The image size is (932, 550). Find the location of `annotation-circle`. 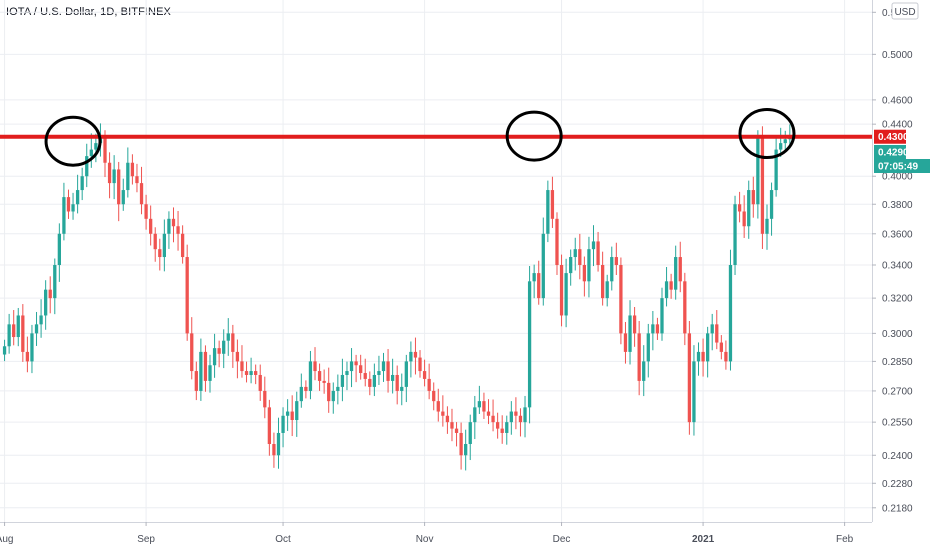

annotation-circle is located at coordinates (73, 141).